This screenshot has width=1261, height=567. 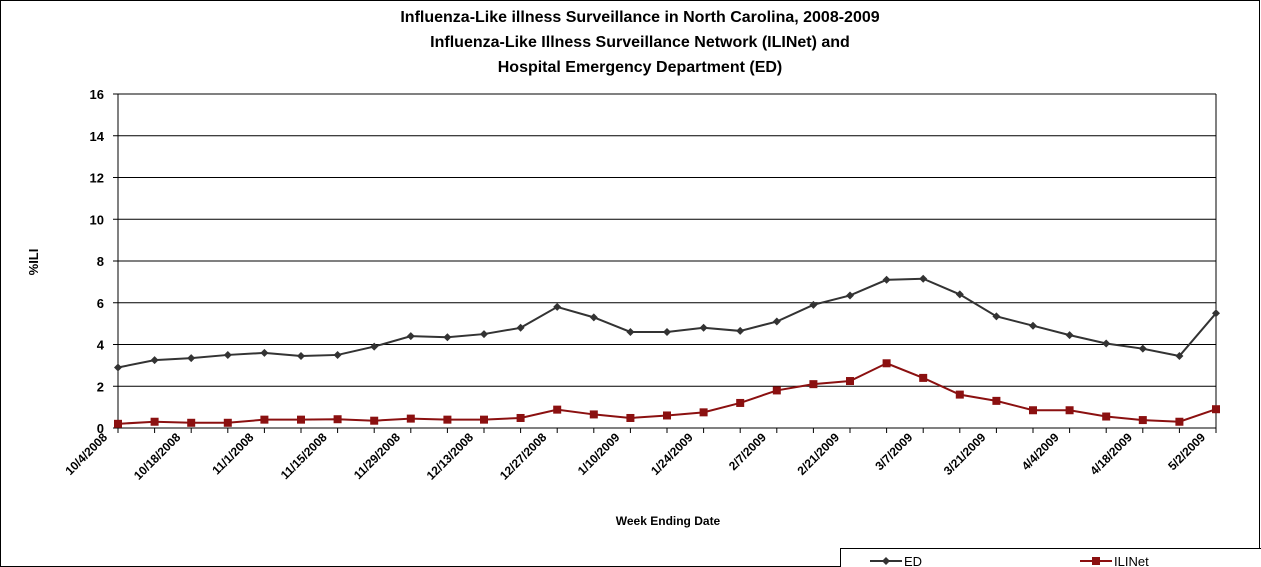 I want to click on y-tick-label: 6, so click(x=100, y=303).